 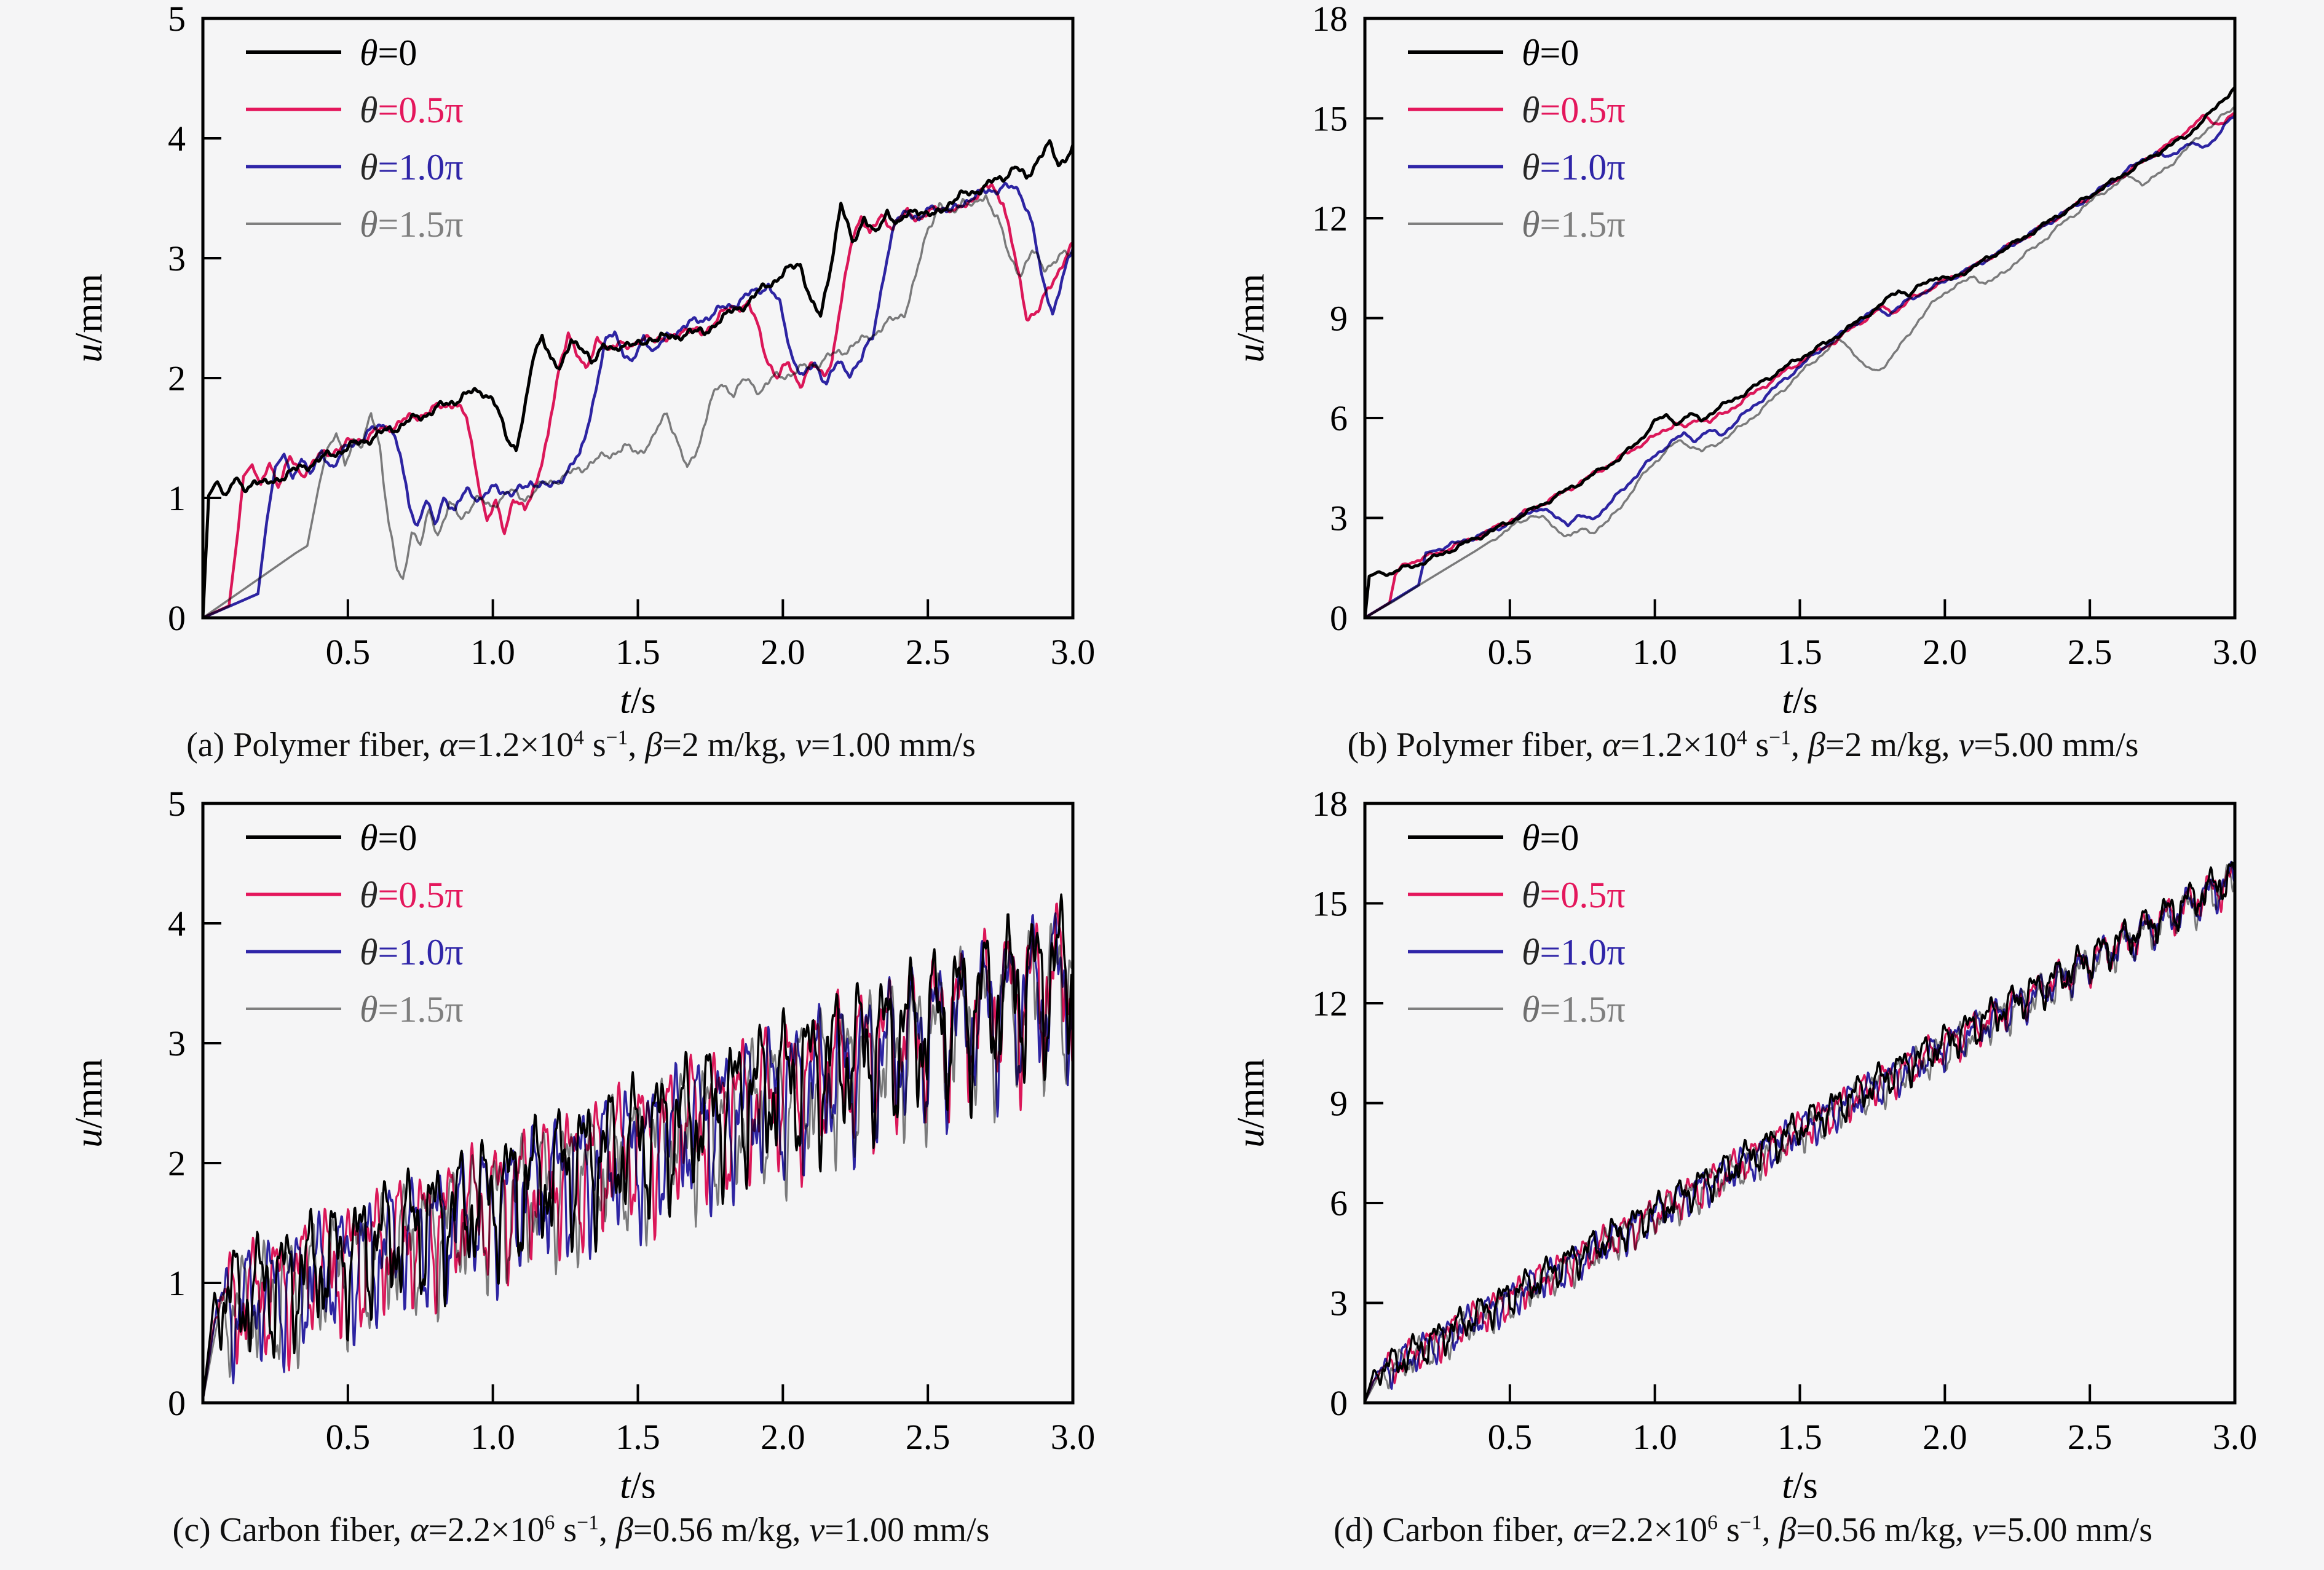 What do you see at coordinates (1347, 1104) in the screenshot?
I see `y-axis: 0 3 6 9 12 15 18` at bounding box center [1347, 1104].